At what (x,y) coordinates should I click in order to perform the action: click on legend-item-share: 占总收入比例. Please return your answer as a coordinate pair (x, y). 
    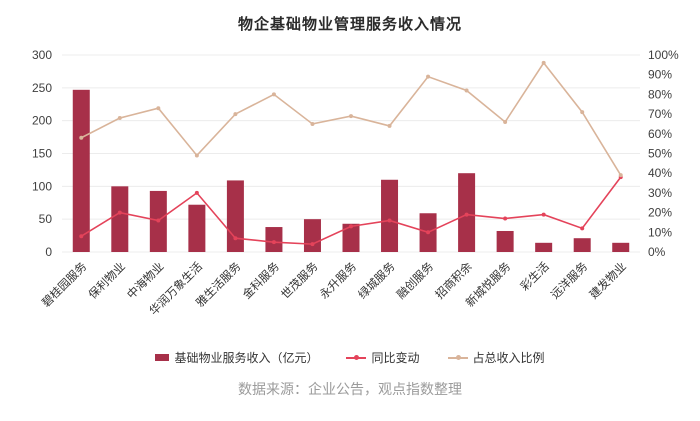
    Looking at the image, I should click on (496, 357).